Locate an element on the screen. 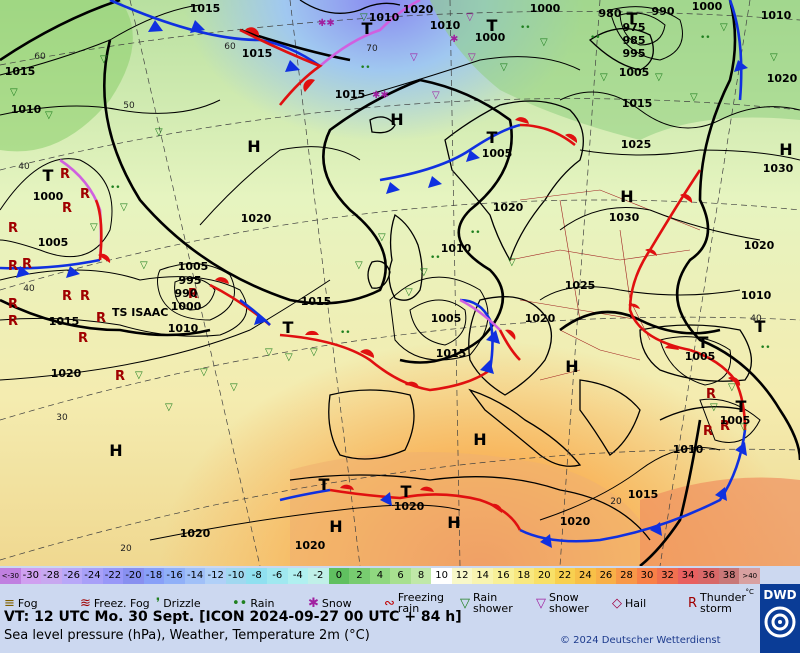 The image size is (800, 653). cold-front-ne is located at coordinates (735, 50).